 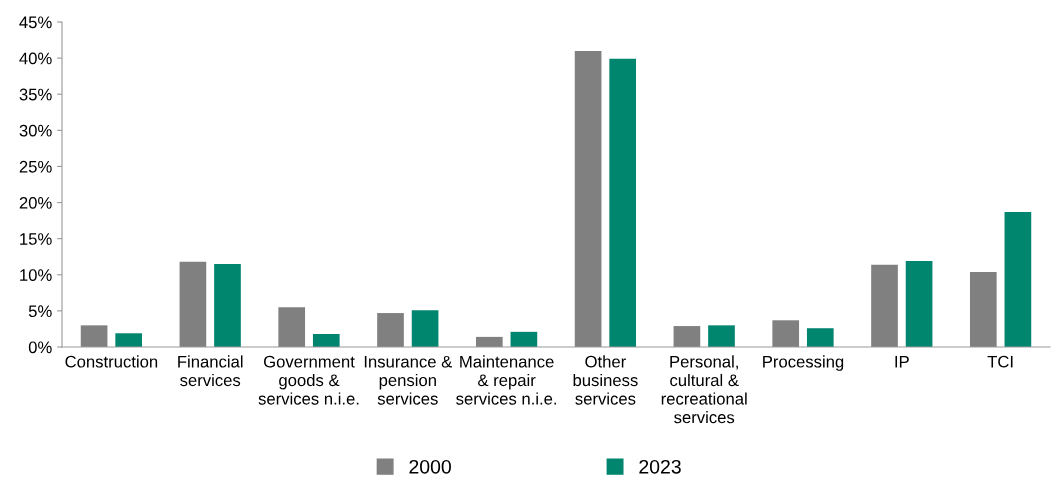 What do you see at coordinates (36, 275) in the screenshot?
I see `y-tick-label: 10%` at bounding box center [36, 275].